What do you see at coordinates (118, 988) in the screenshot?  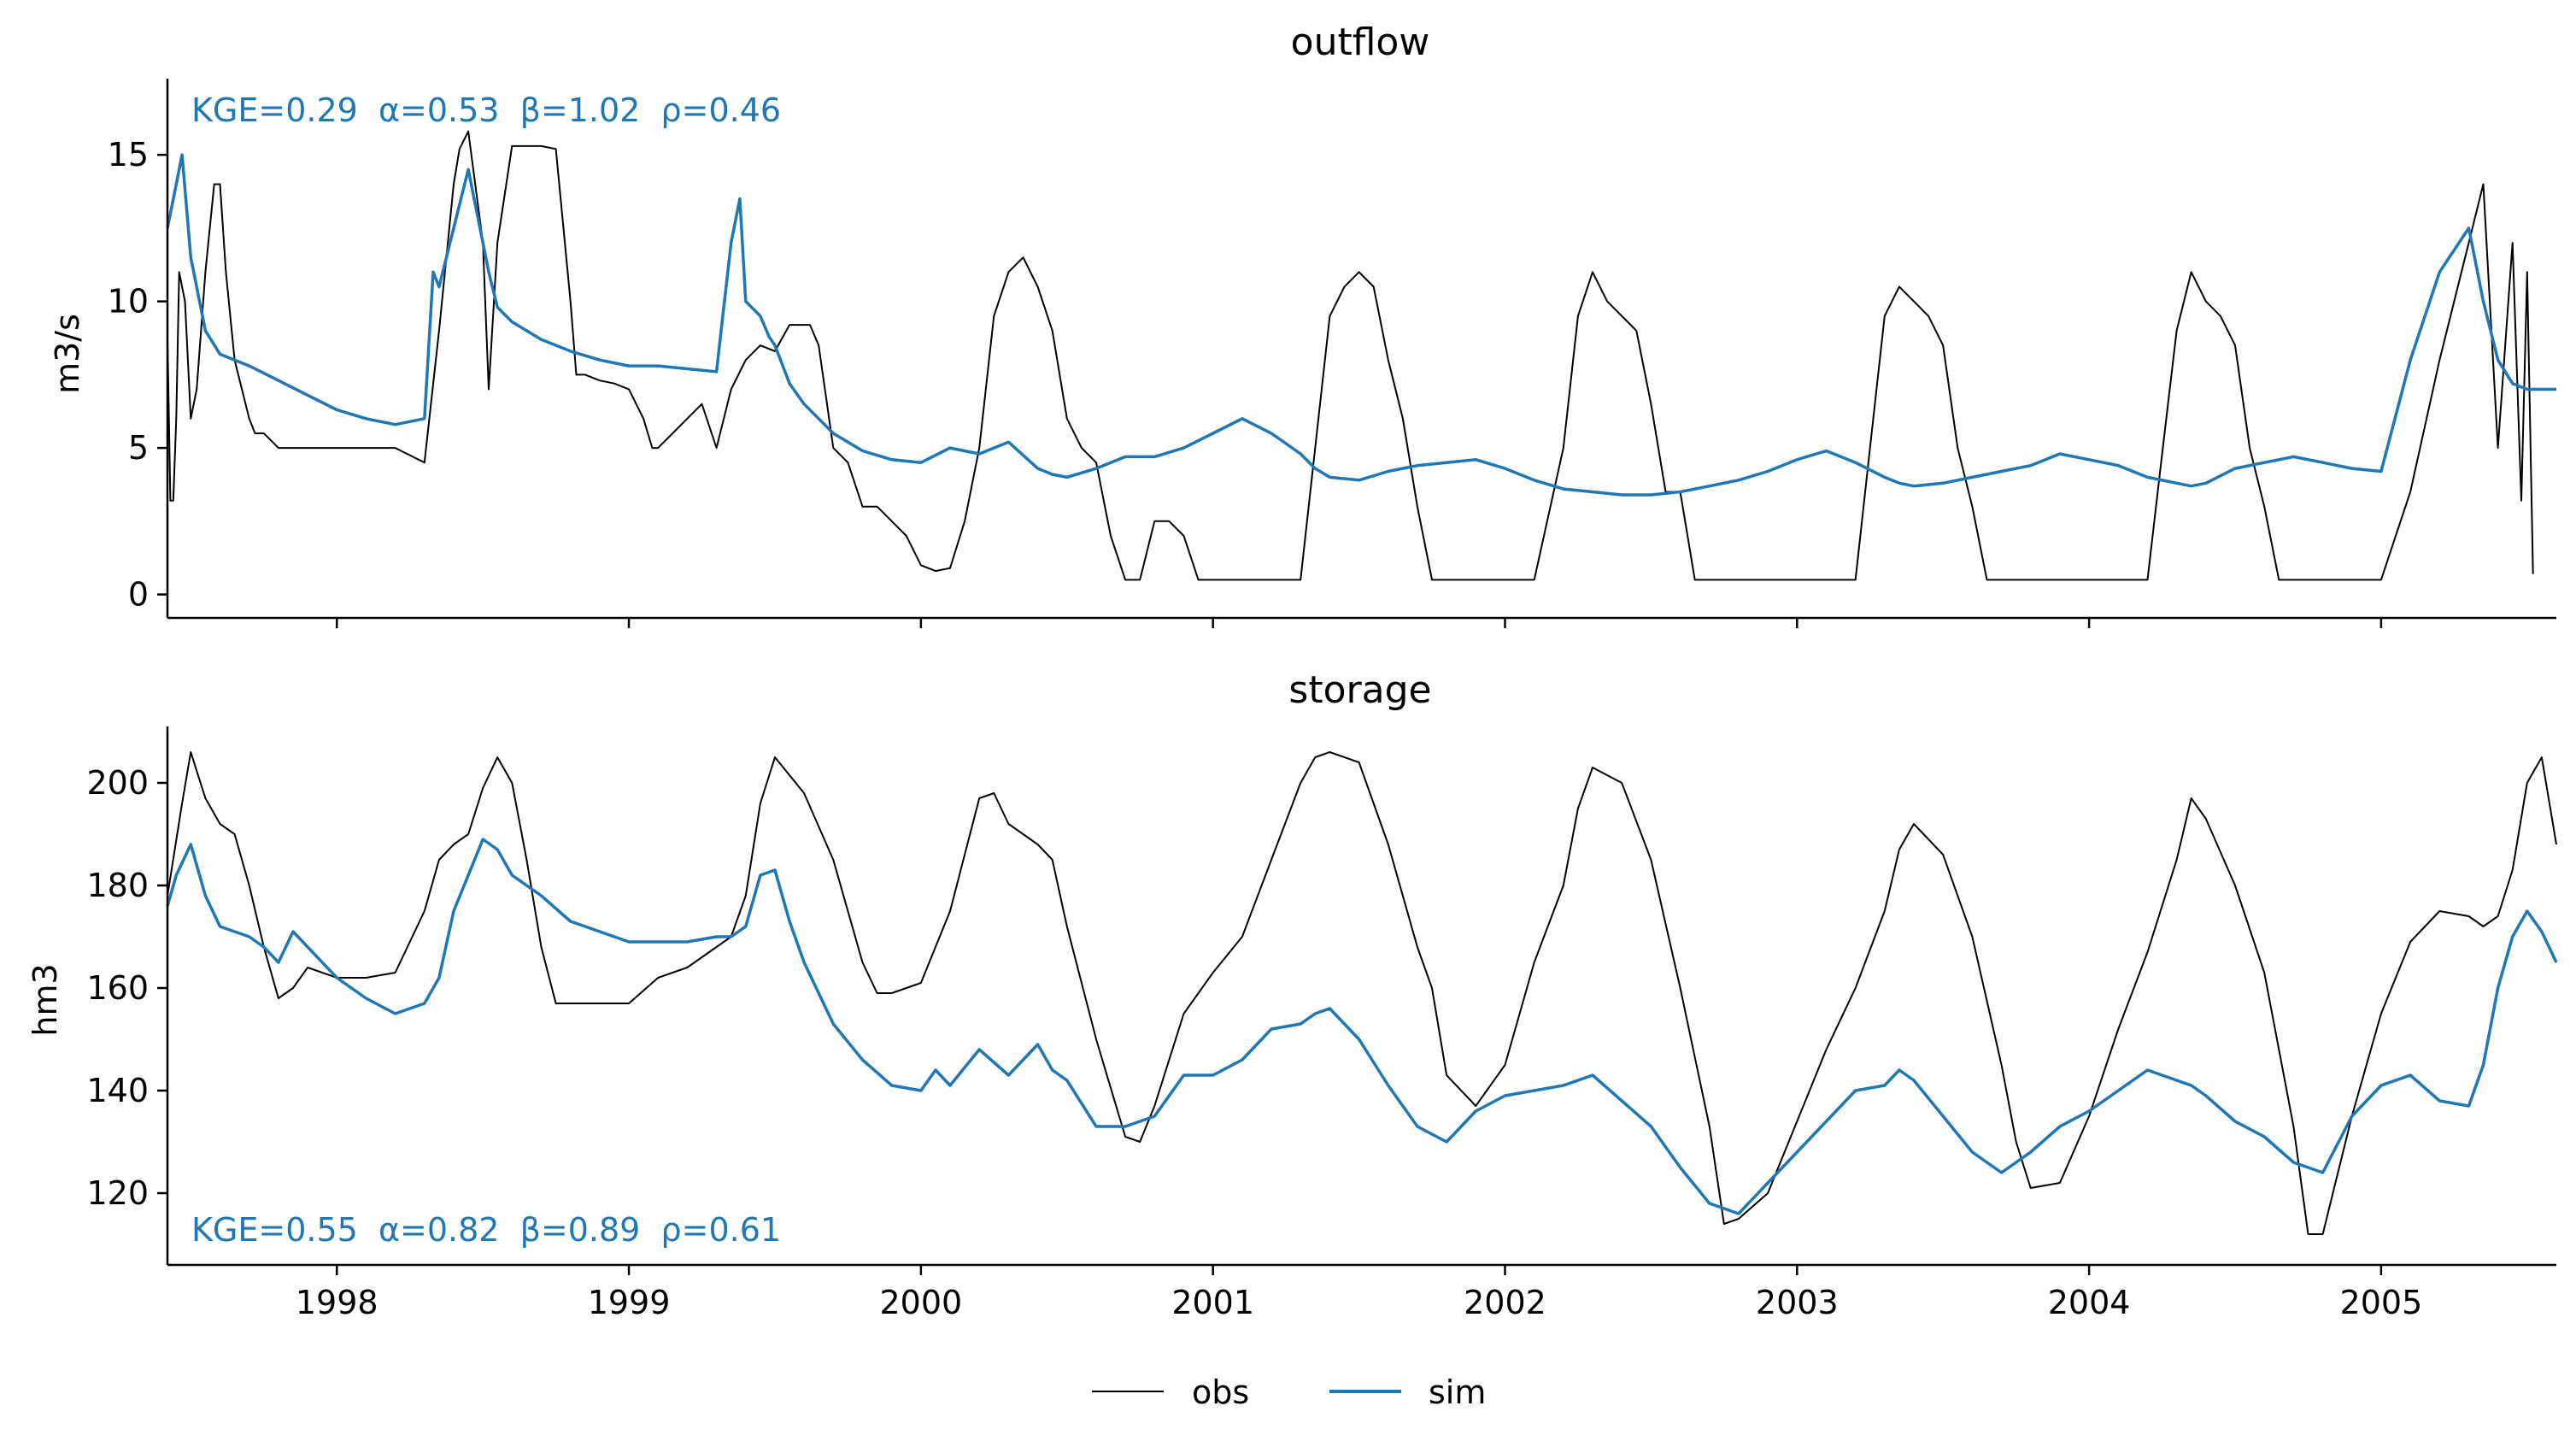 I see `storage-ytick-label: 160` at bounding box center [118, 988].